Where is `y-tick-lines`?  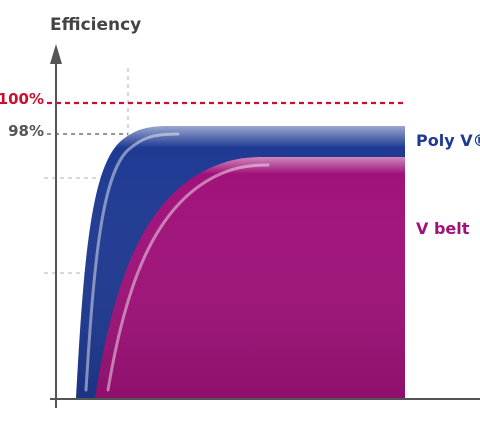 y-tick-lines is located at coordinates (225, 118).